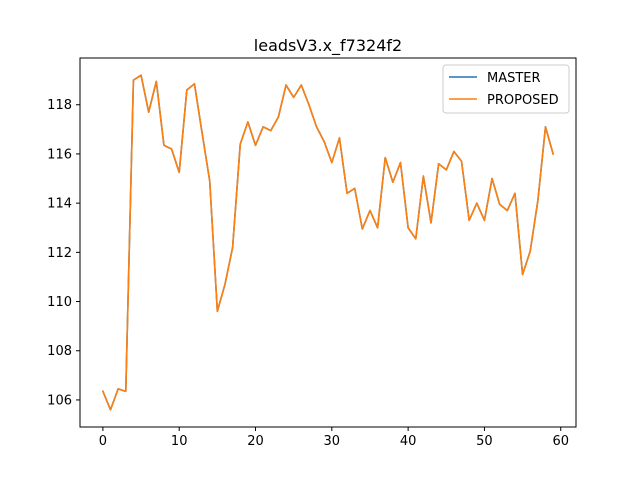 The height and width of the screenshot is (480, 640). I want to click on y-tick-label: 114, so click(59, 204).